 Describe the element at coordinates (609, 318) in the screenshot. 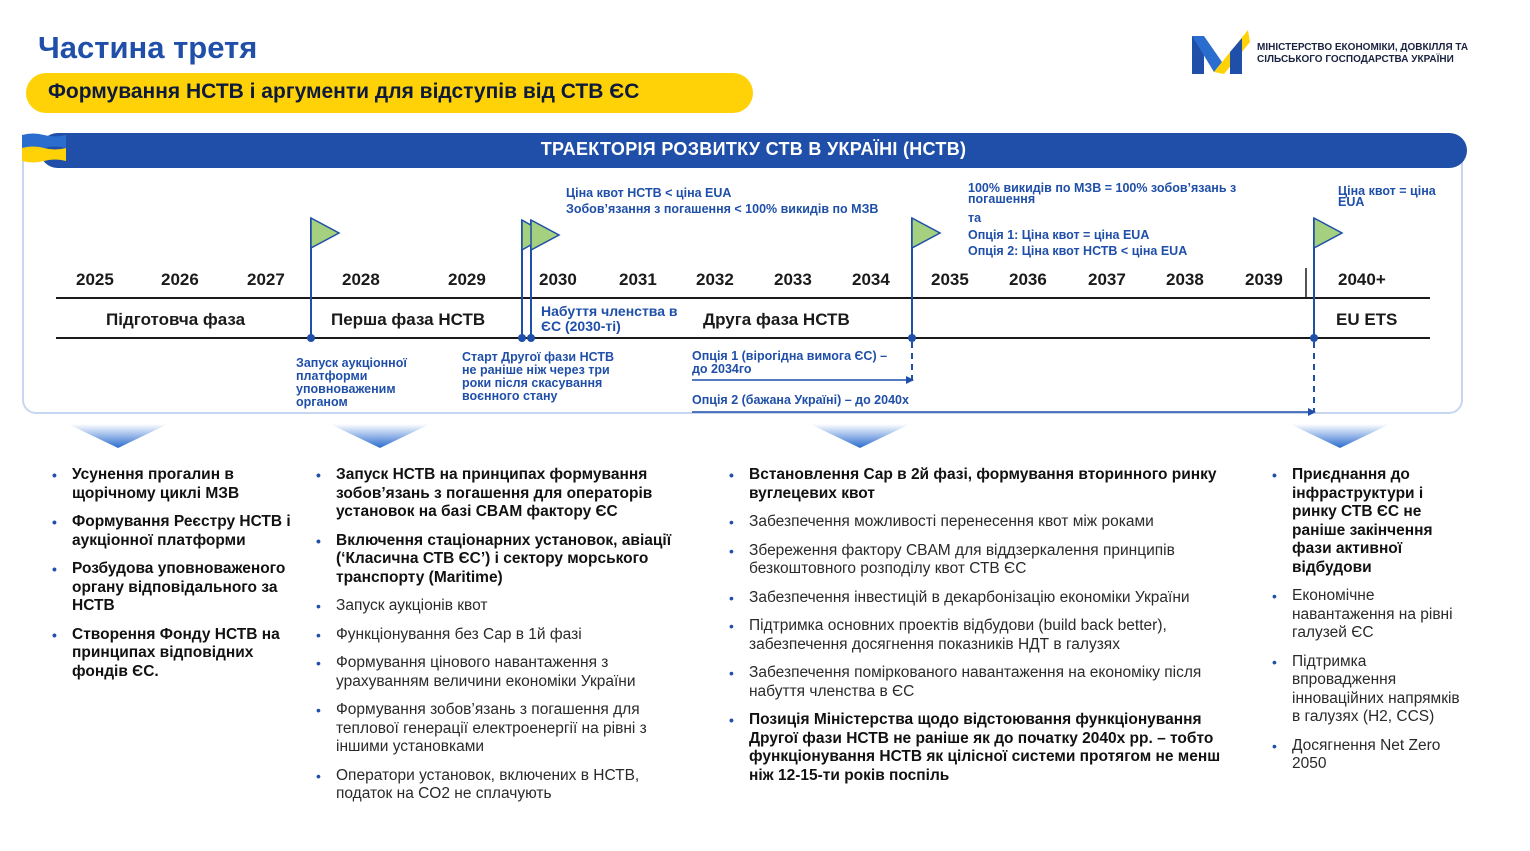

I see `phase-membership: Набуття членства в ЄС (2030-ті)` at that location.